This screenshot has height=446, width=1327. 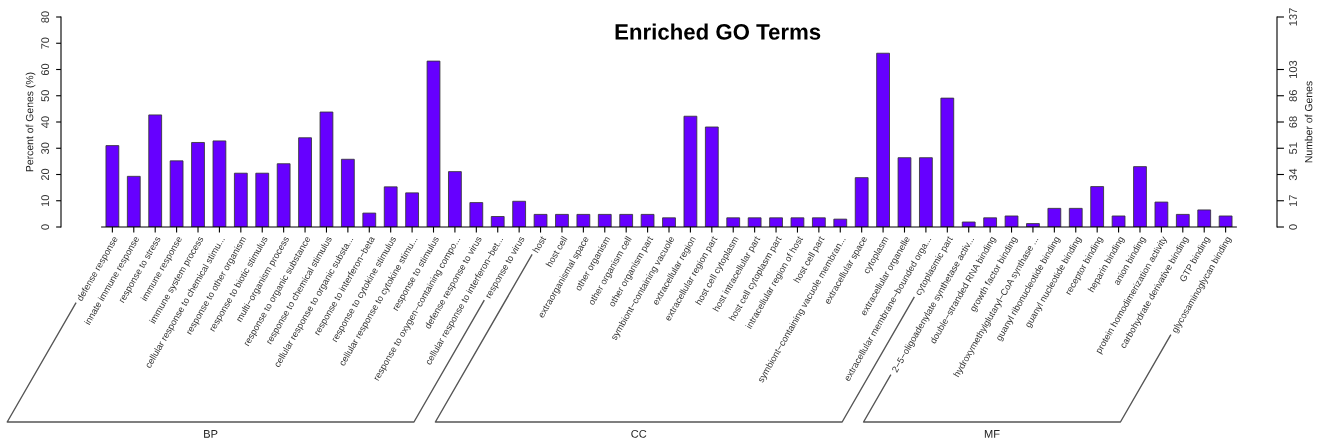 I want to click on y-tick-label: 40, so click(x=45, y=122).